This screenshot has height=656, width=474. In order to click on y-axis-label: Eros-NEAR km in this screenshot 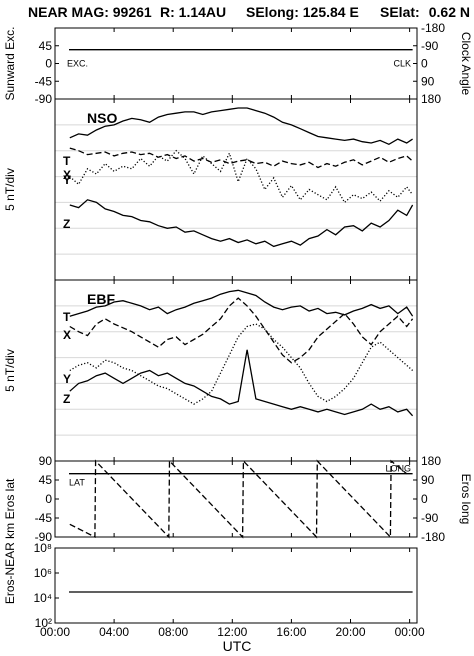, I will do `click(10, 563)`.